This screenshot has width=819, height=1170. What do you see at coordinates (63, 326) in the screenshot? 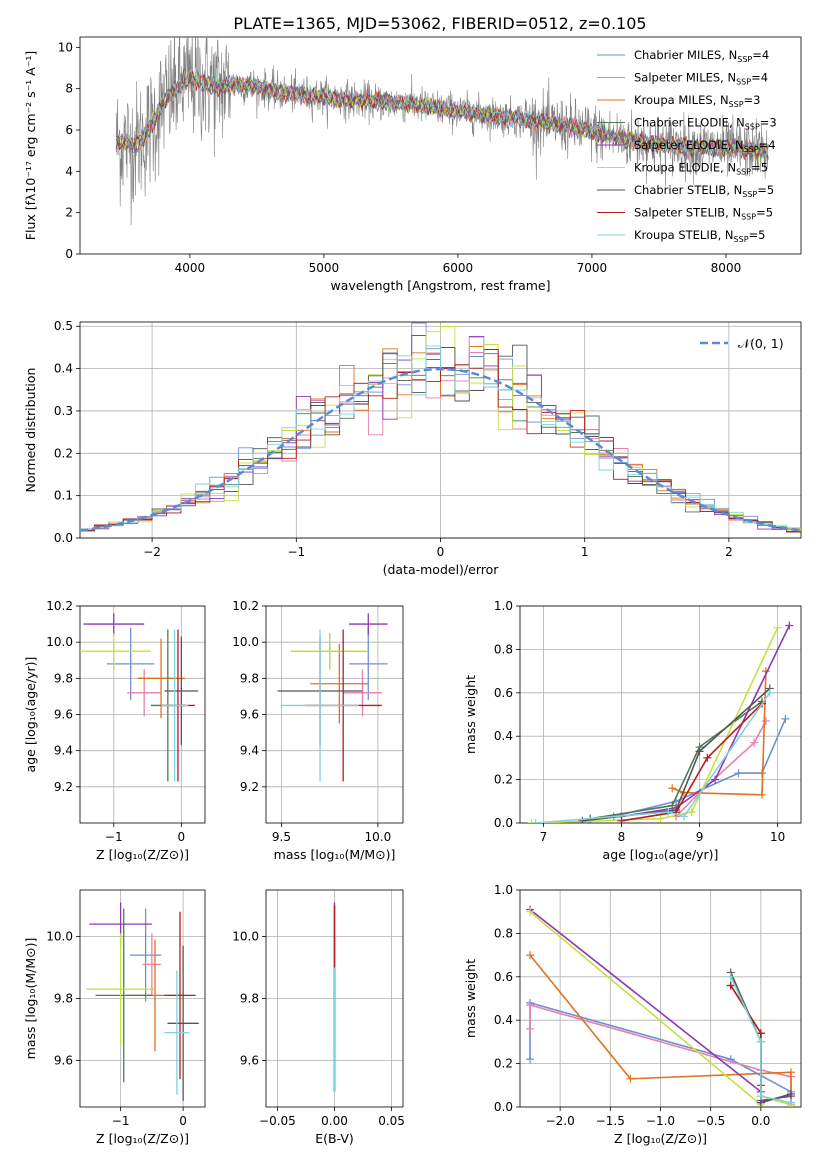
I see `y-tick-label: 0.5` at bounding box center [63, 326].